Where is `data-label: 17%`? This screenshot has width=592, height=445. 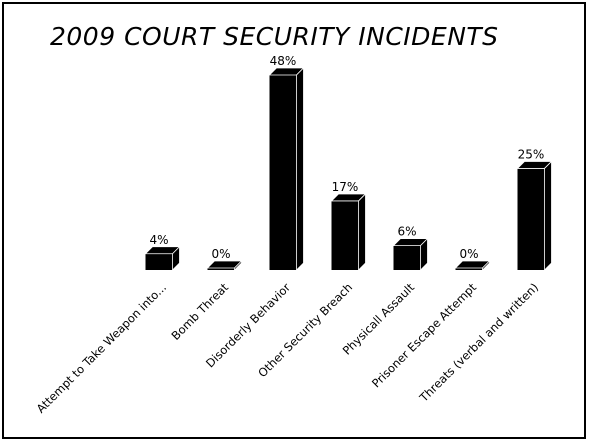
data-label: 17% is located at coordinates (345, 187).